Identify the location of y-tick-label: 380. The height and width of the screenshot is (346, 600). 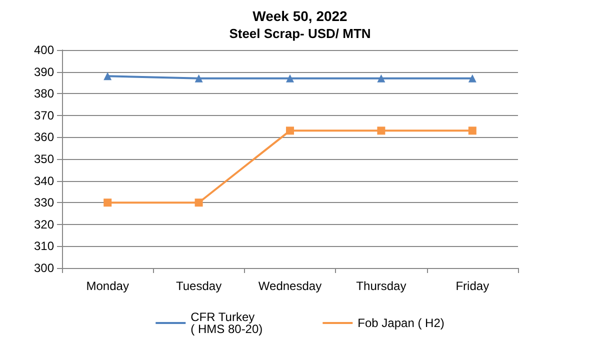
(44, 93).